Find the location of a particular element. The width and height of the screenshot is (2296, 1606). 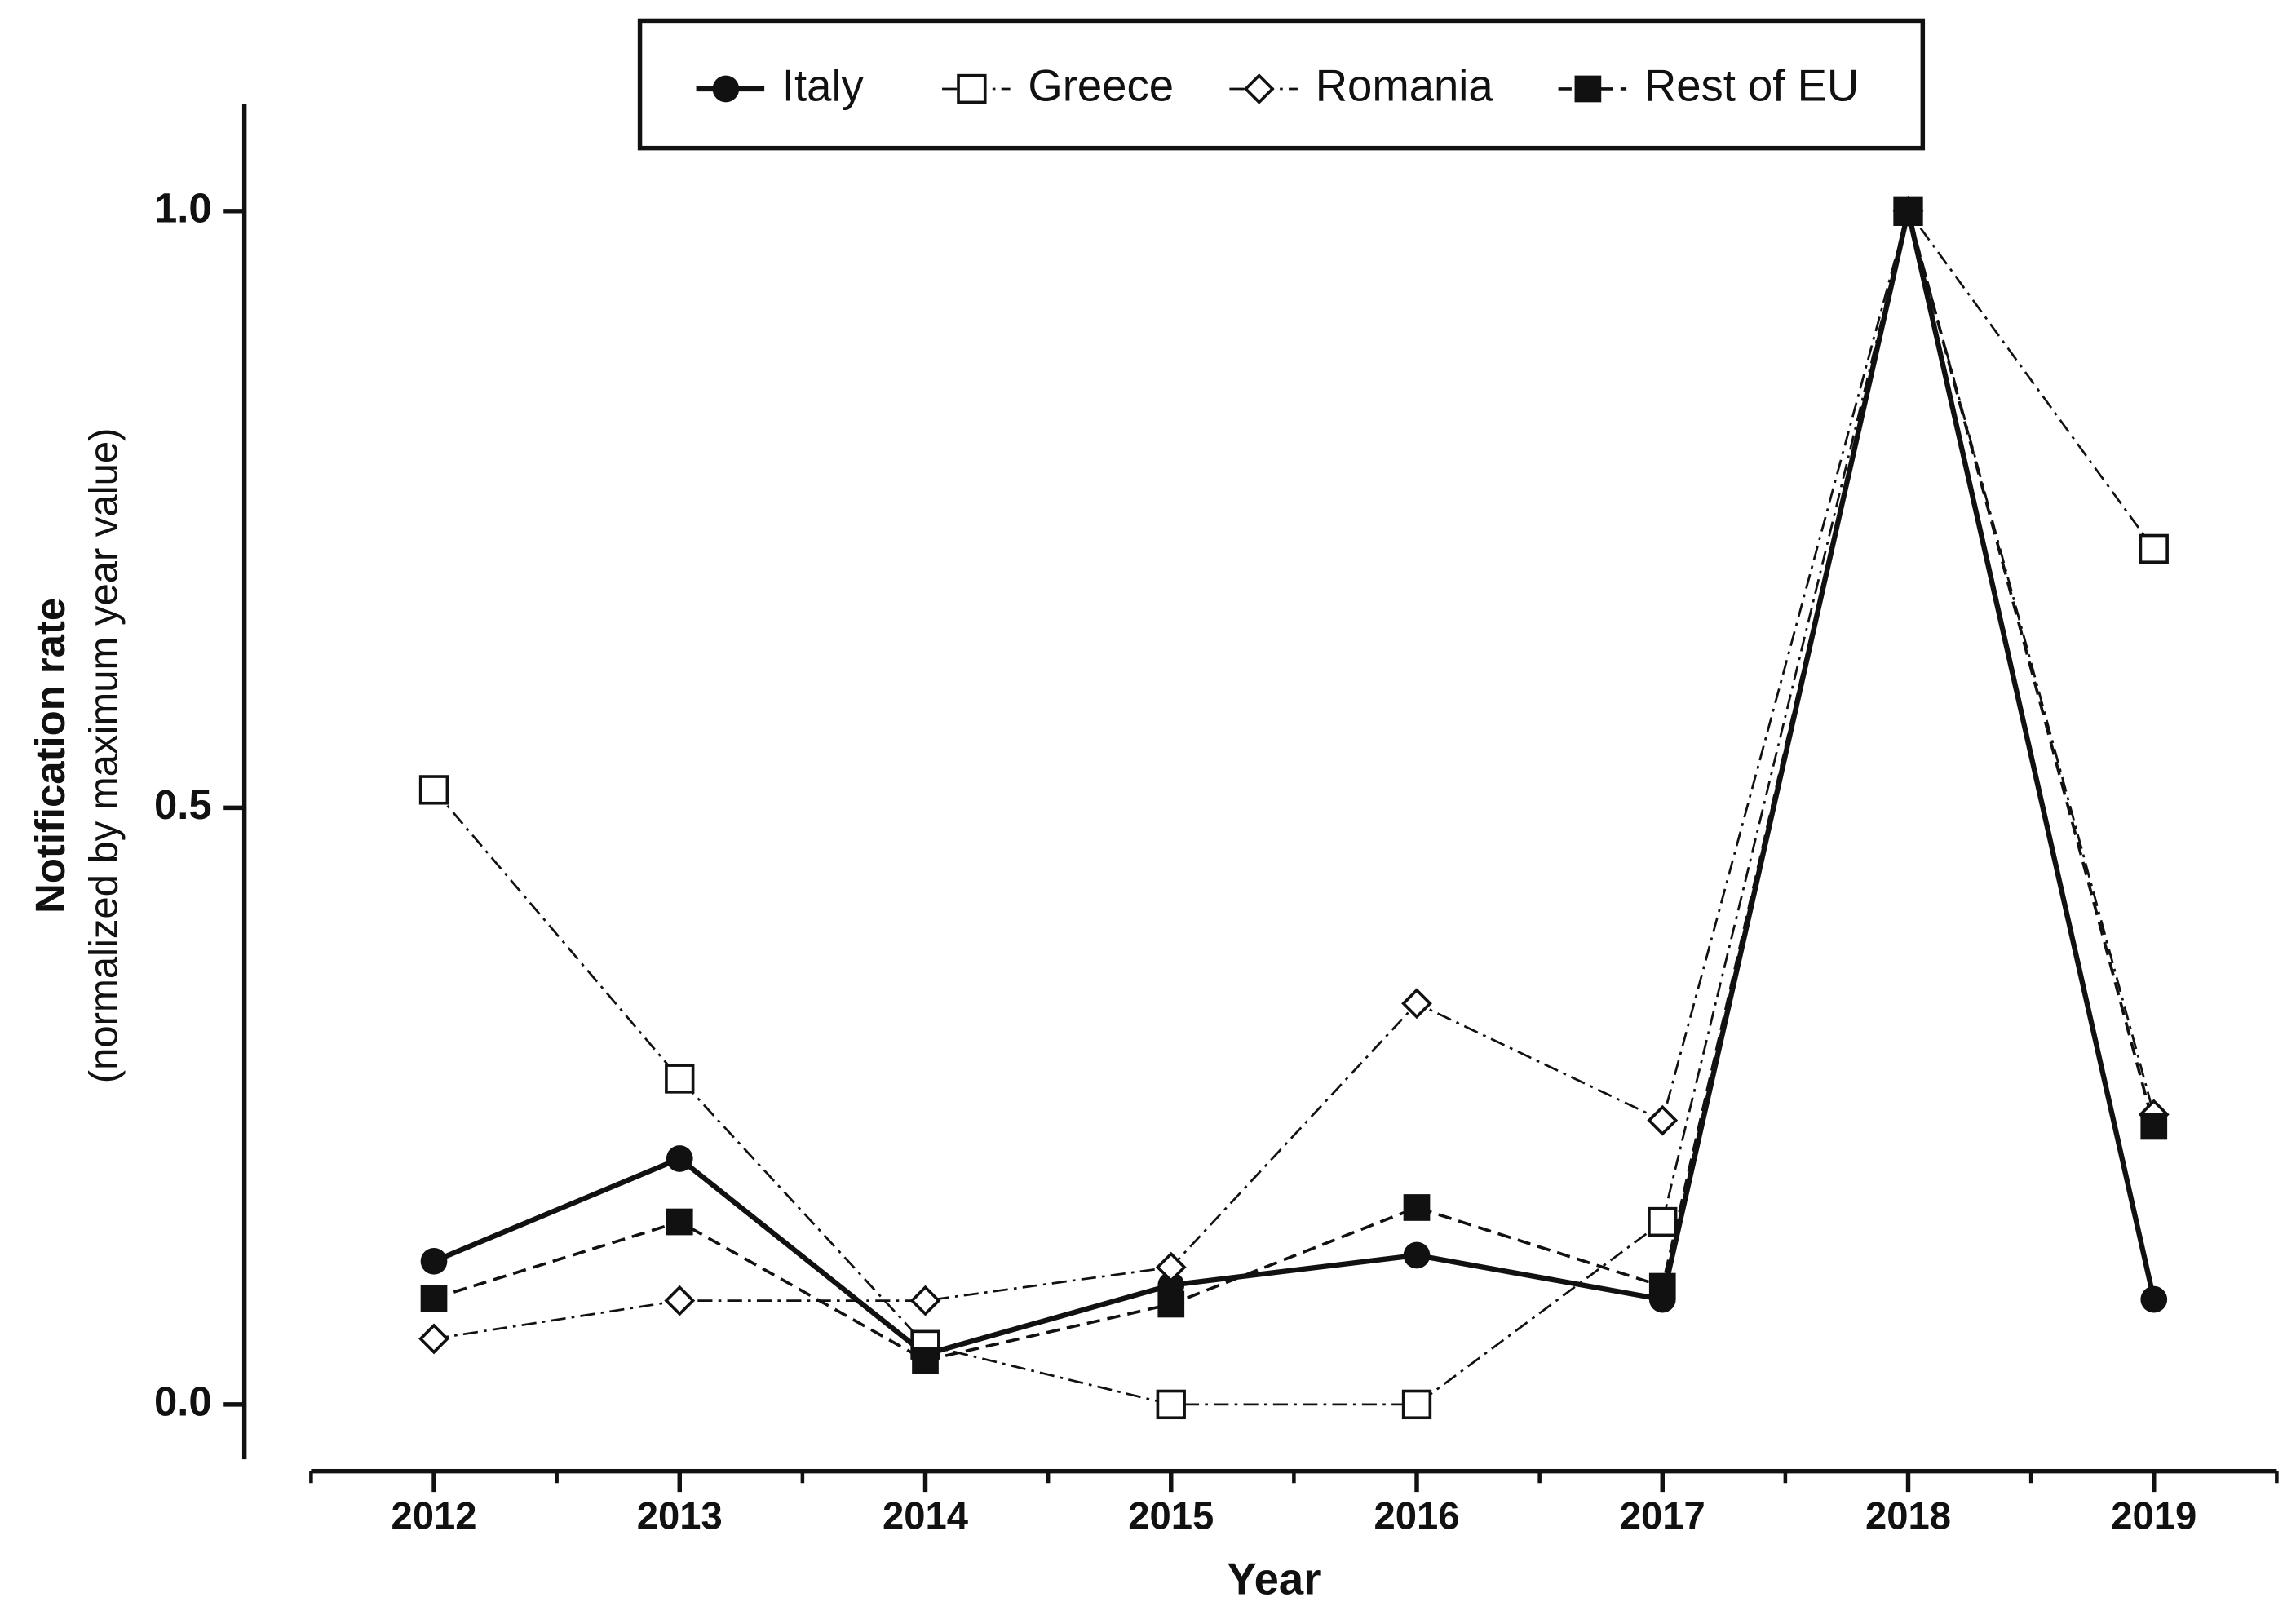

legend-box is located at coordinates (1282, 84).